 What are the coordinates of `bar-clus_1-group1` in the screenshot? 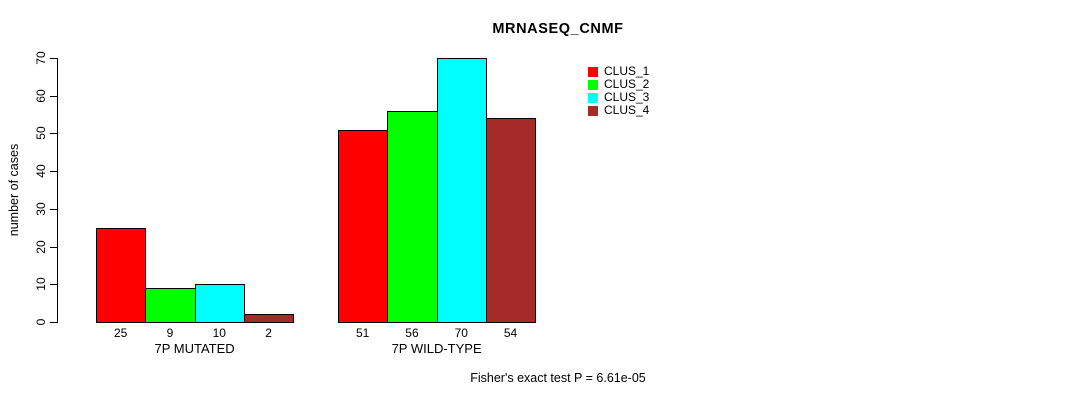 It's located at (121, 275).